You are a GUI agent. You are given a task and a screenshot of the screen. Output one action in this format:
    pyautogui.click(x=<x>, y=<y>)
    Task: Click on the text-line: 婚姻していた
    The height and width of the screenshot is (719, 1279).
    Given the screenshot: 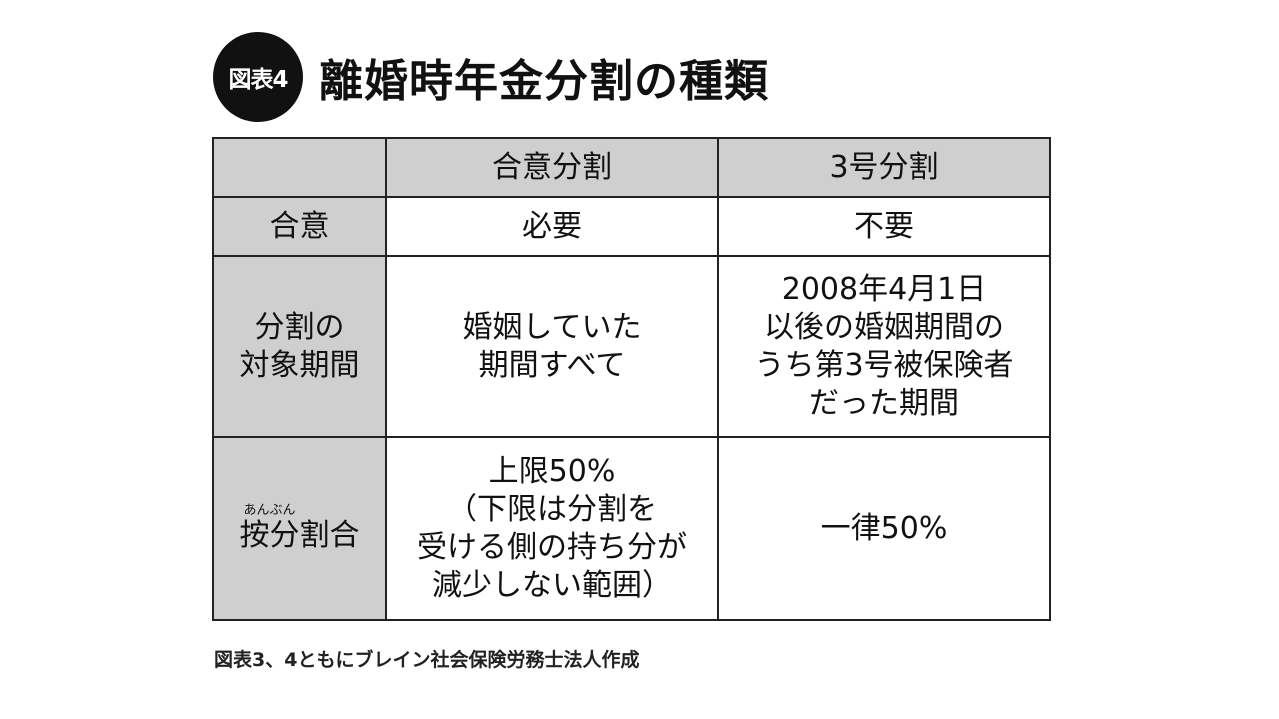 What is the action you would take?
    pyautogui.click(x=552, y=327)
    